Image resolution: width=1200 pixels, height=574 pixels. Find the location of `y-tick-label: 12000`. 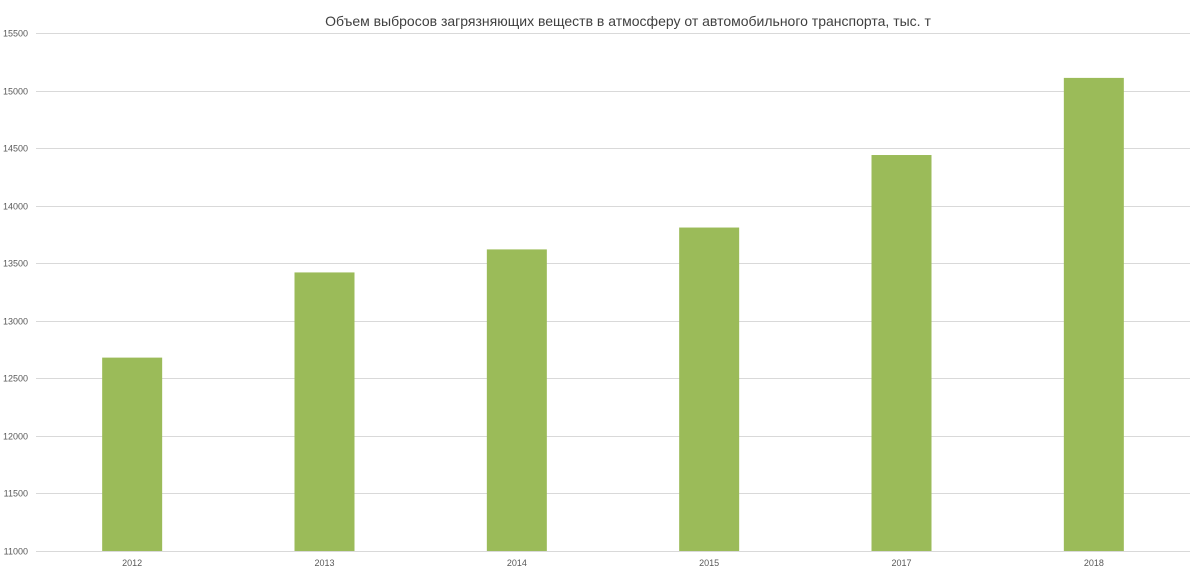

y-tick-label: 12000 is located at coordinates (15, 437).